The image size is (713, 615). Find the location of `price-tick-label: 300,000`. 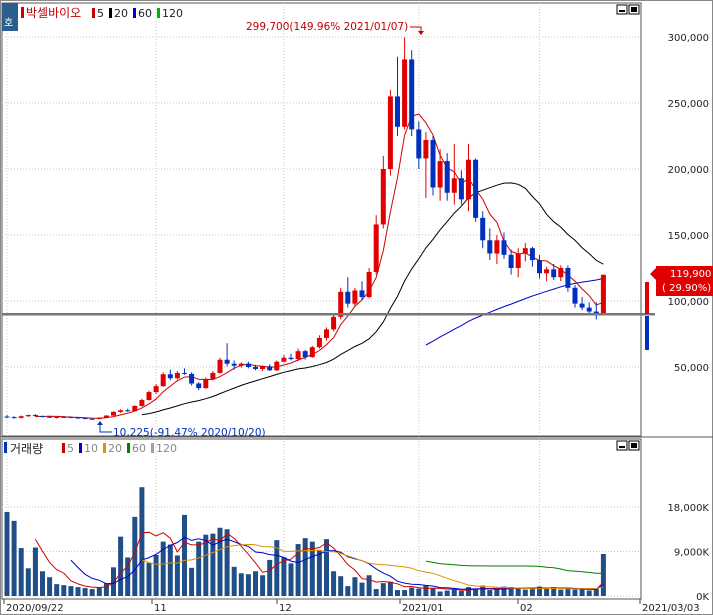

price-tick-label: 300,000 is located at coordinates (688, 38).